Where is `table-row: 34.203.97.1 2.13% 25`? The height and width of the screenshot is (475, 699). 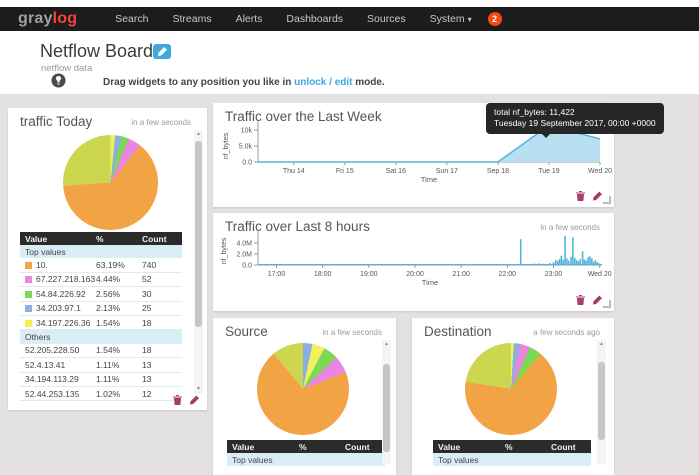
table-row: 34.203.97.1 2.13% 25 is located at coordinates (101, 309).